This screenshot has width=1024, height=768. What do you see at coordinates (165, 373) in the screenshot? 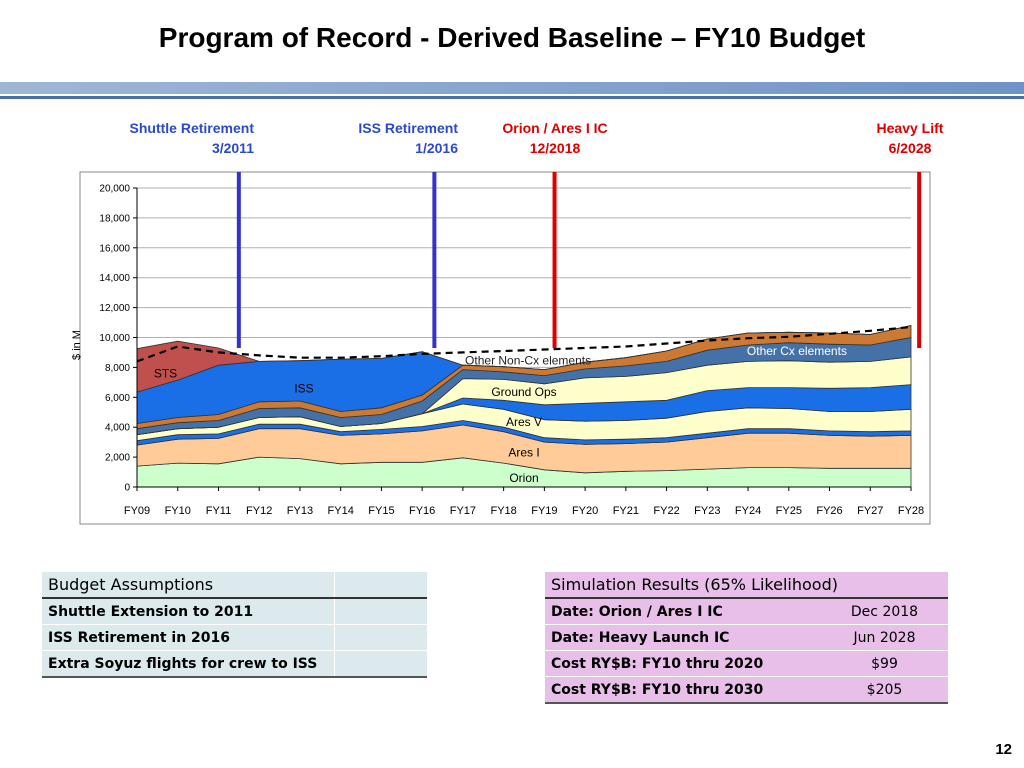
I see `series-label: STS` at bounding box center [165, 373].